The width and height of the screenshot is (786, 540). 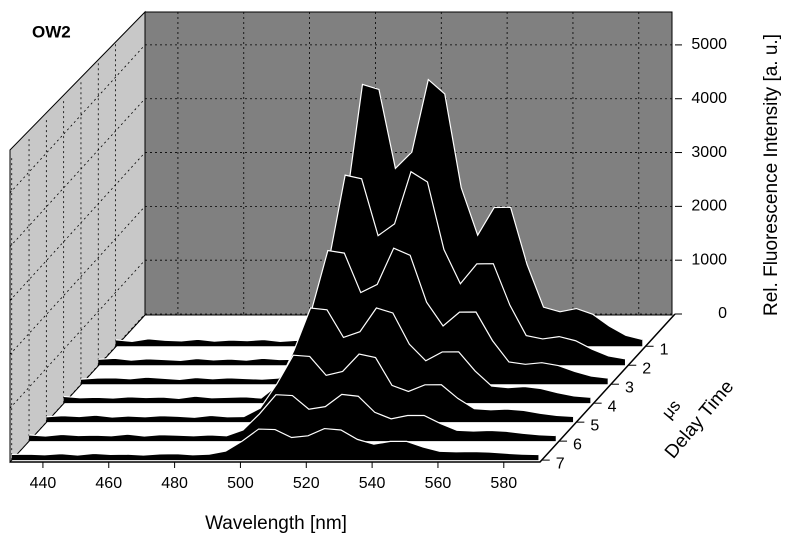 What do you see at coordinates (276, 523) in the screenshot?
I see `x-axis-label: Wavelength [nm]` at bounding box center [276, 523].